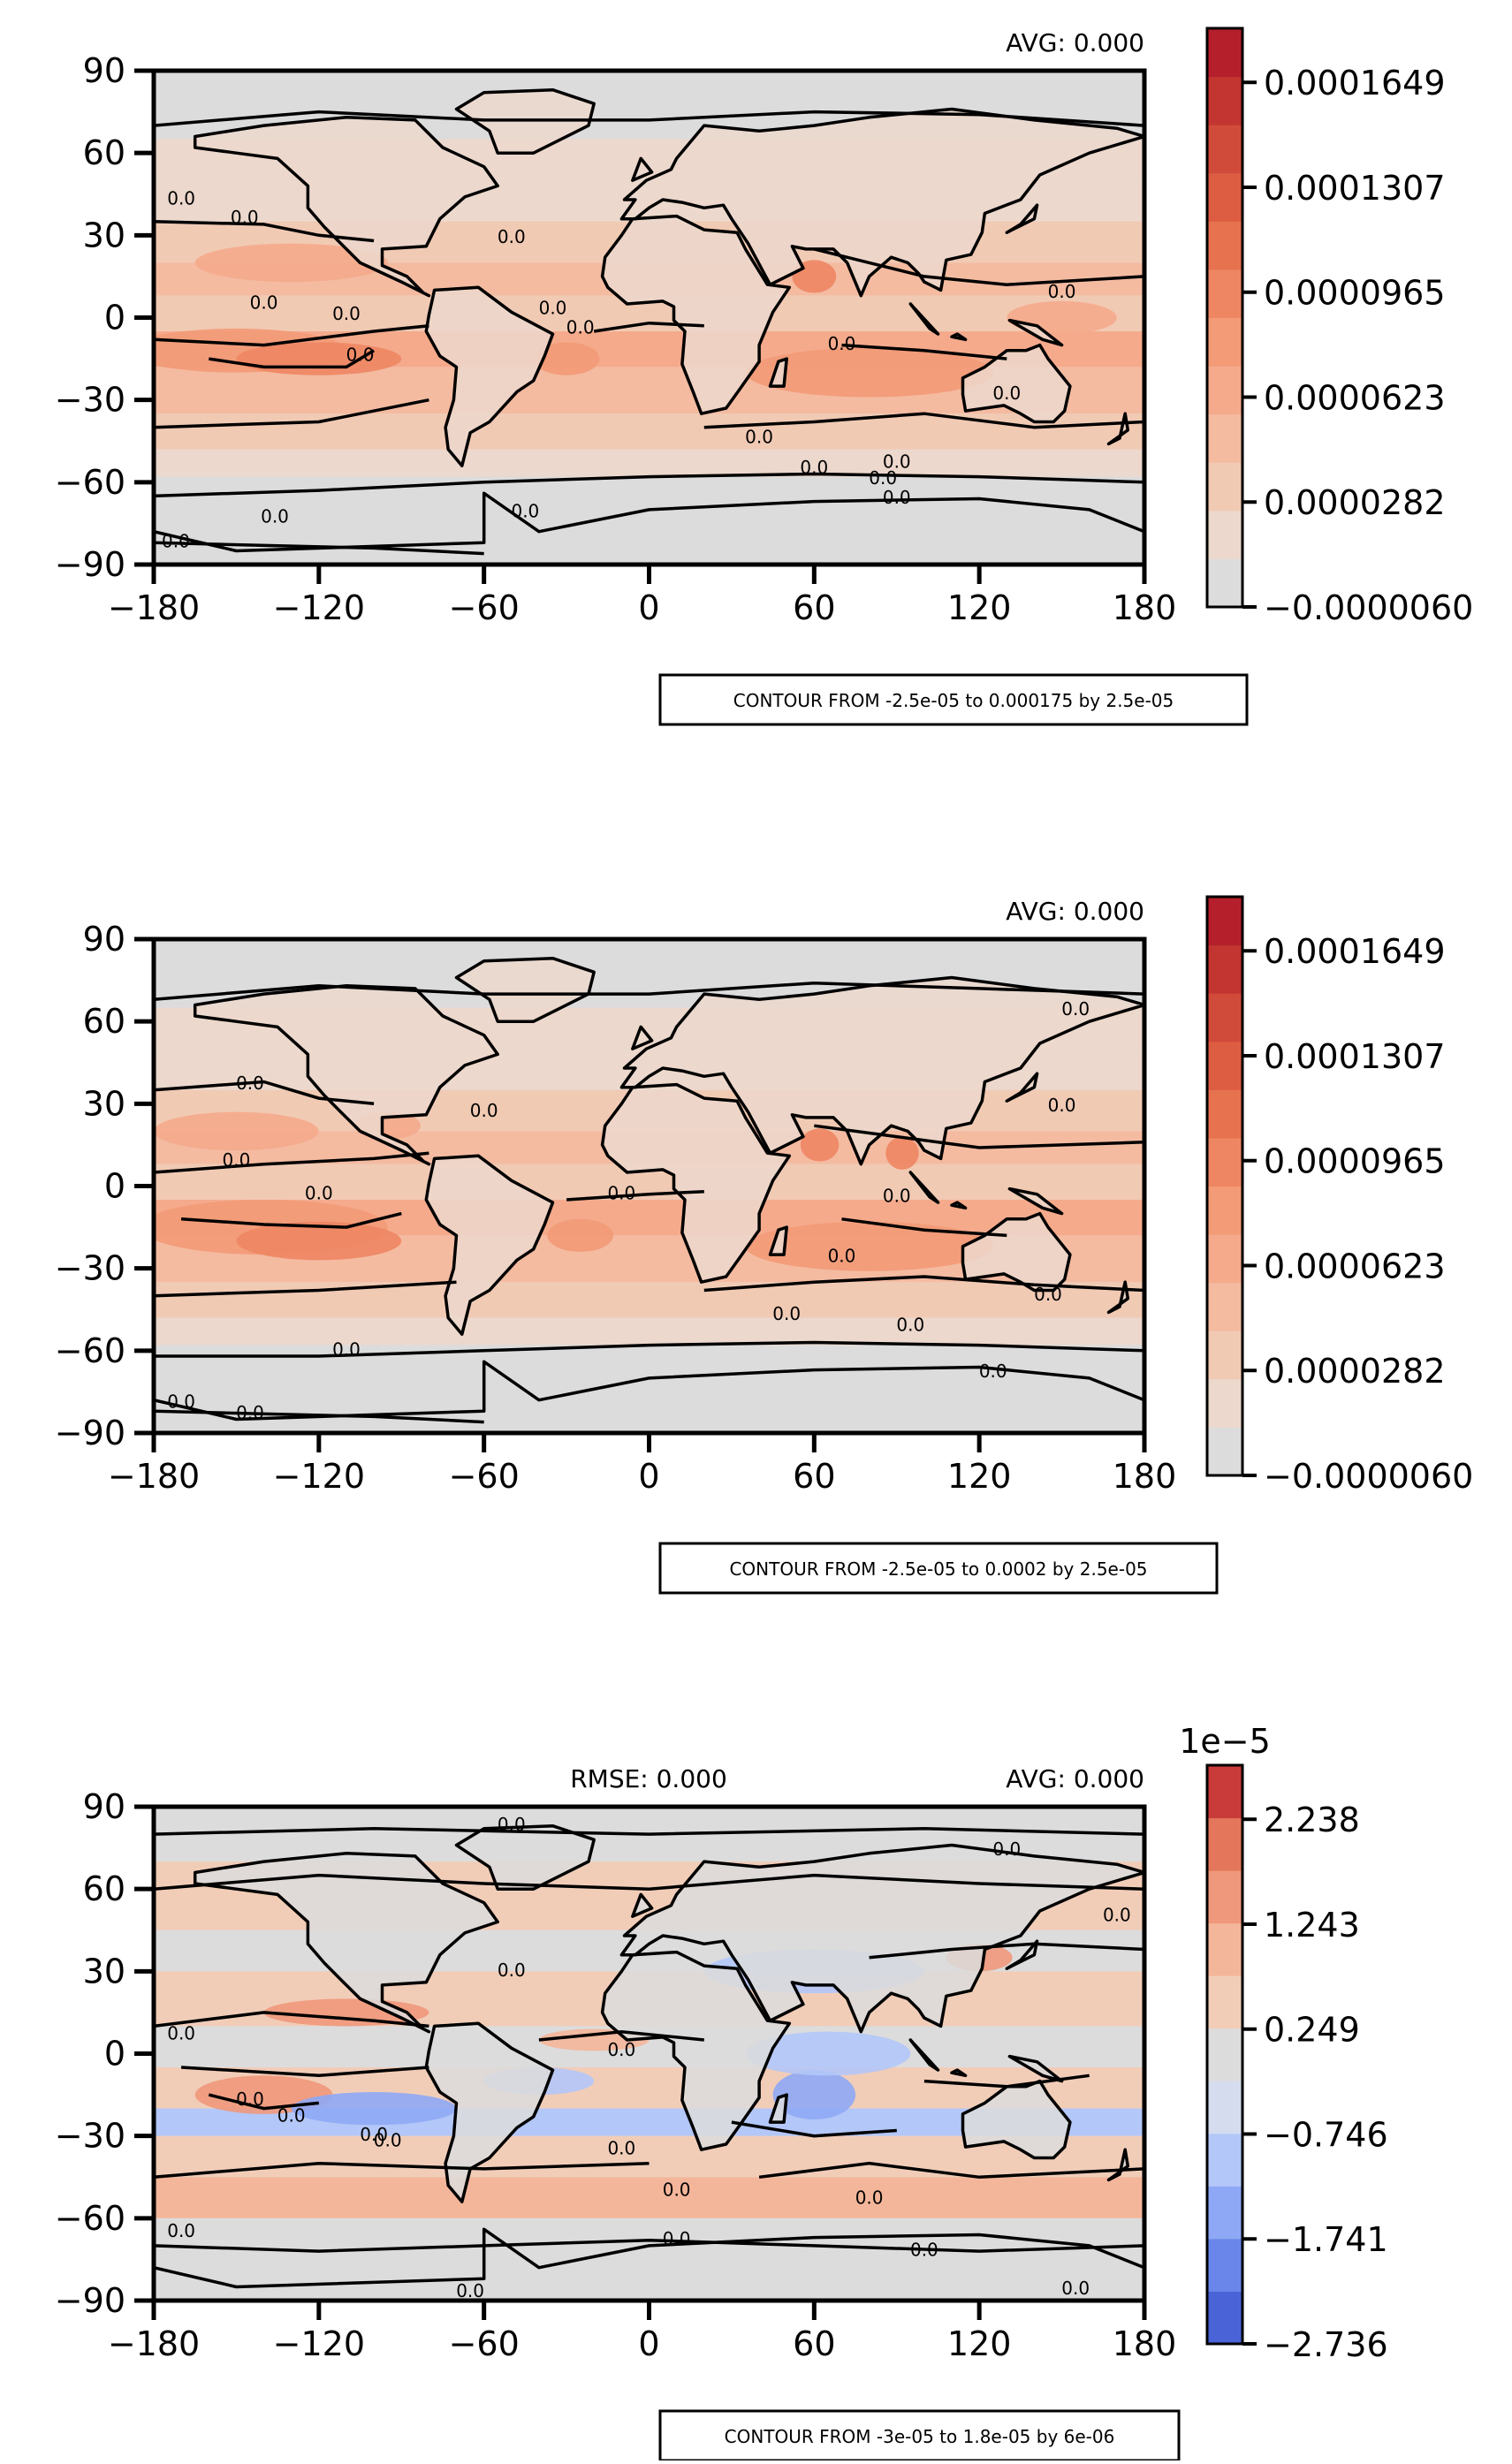 The height and width of the screenshot is (2464, 1512). Describe the element at coordinates (1145, 2343) in the screenshot. I see `x-tick-label: 180` at that location.